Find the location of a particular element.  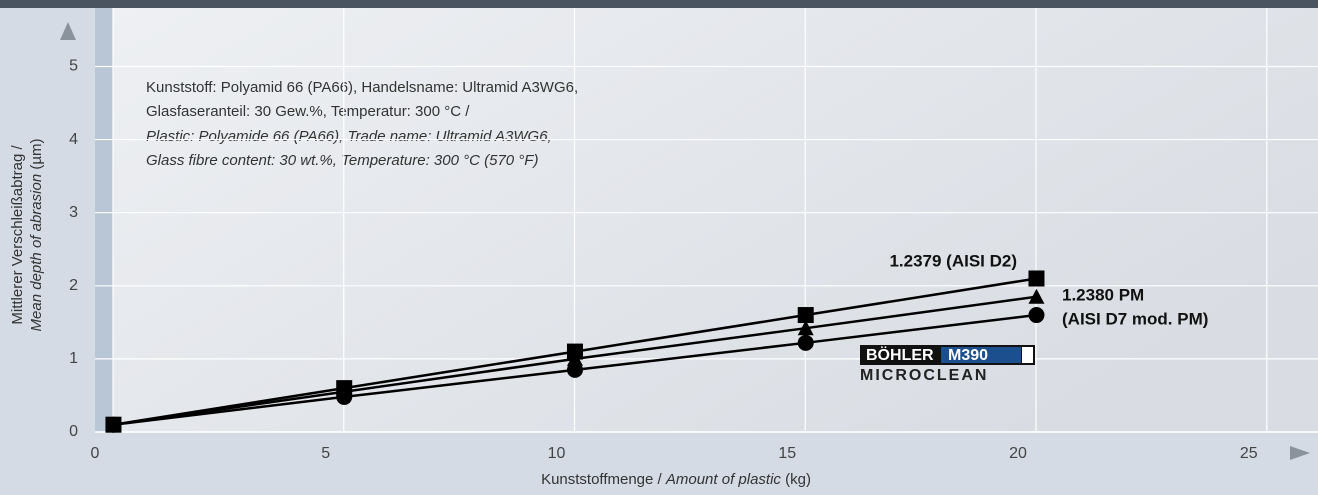

y-tick-label: 2 is located at coordinates (73, 285).